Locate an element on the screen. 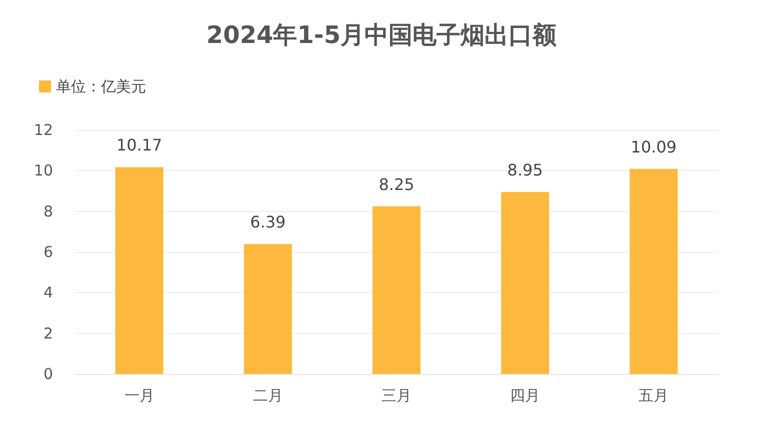  legend-label: 单位：亿美元 is located at coordinates (101, 87).